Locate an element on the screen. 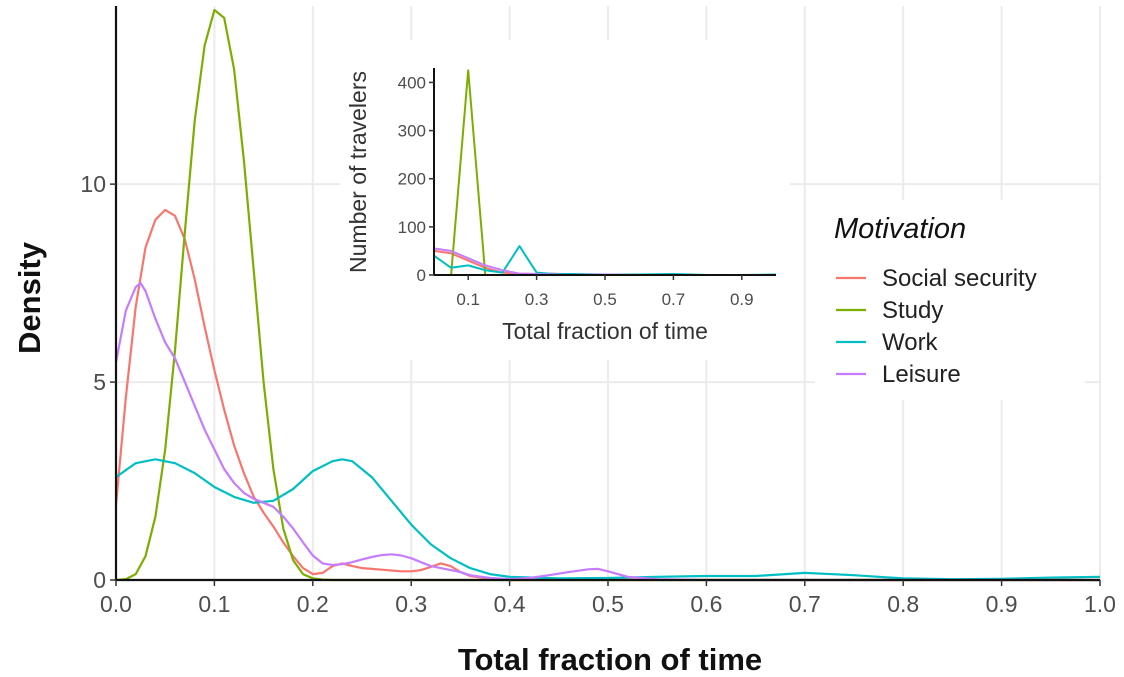 The image size is (1124, 677). inset-y-tick-labels: 0 100 200 300 400 is located at coordinates (416, 179).